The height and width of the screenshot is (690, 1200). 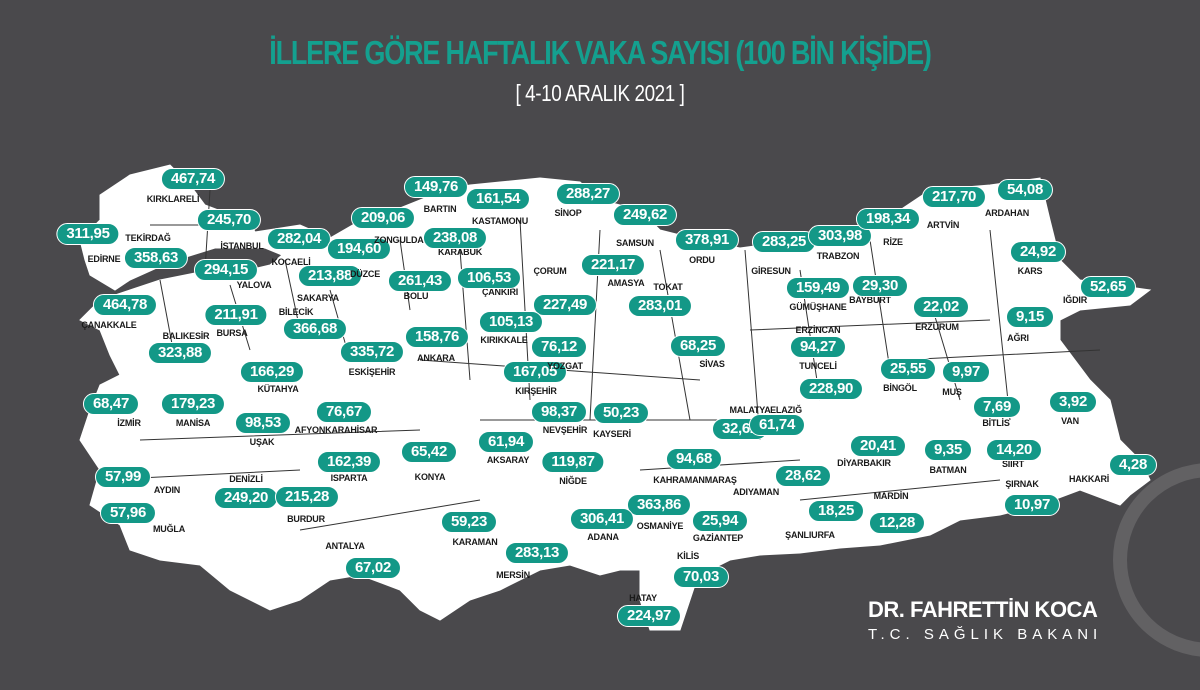 I want to click on province-name-trabzon: TRABZON, so click(x=838, y=256).